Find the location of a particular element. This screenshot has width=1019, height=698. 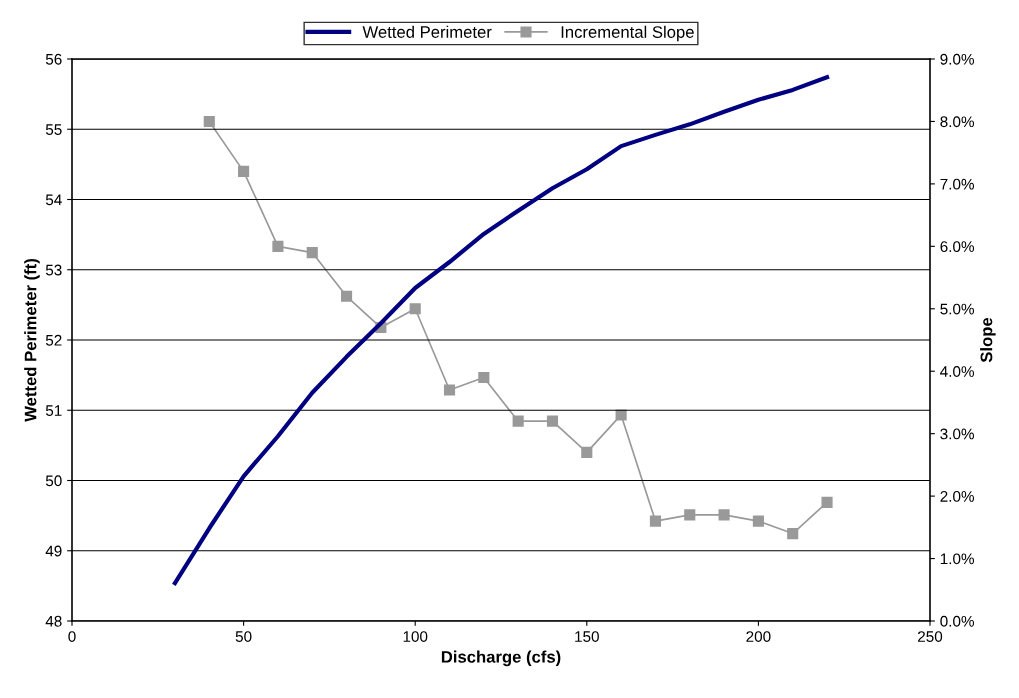

y-tick-label: 52 is located at coordinates (53, 340).